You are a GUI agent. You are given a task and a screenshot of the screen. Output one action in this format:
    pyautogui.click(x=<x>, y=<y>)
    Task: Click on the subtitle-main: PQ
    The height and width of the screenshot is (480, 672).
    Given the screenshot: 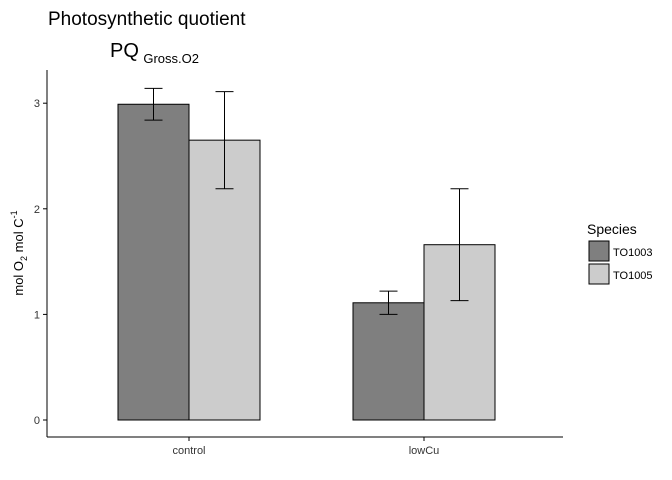 What is the action you would take?
    pyautogui.click(x=124, y=51)
    